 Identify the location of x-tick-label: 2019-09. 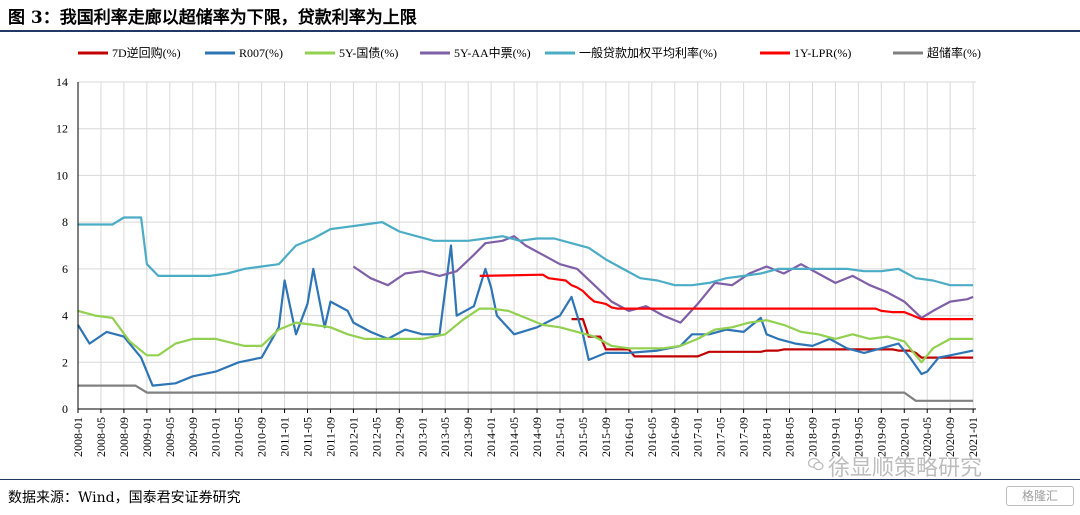
(881, 437).